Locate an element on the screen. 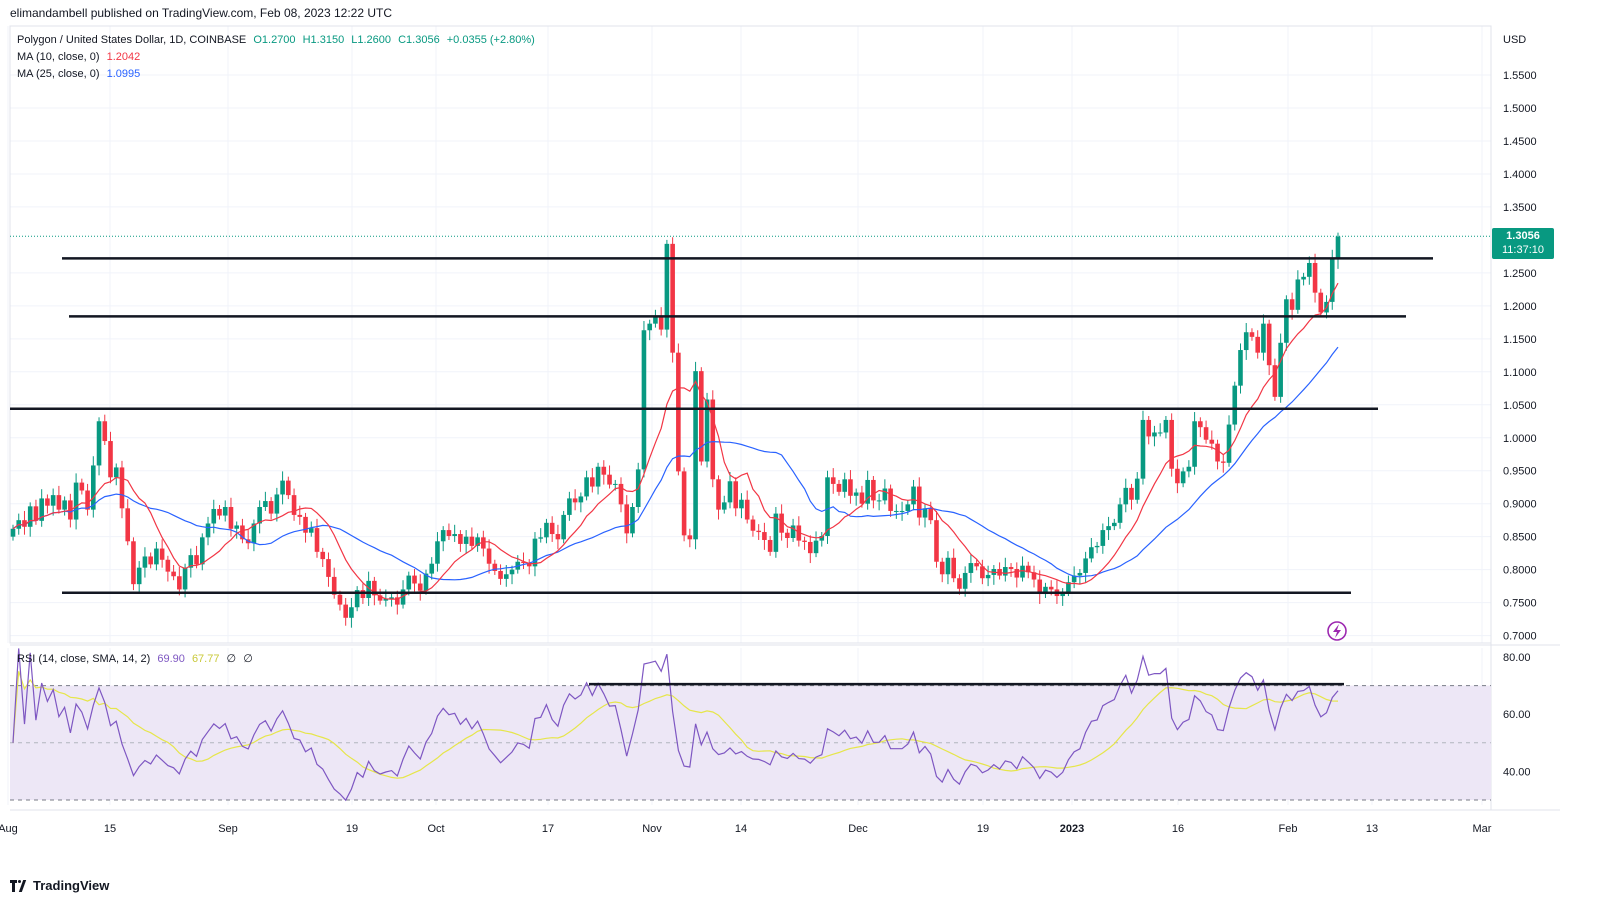 The width and height of the screenshot is (1613, 901). x-tick-label: 13 is located at coordinates (1372, 829).